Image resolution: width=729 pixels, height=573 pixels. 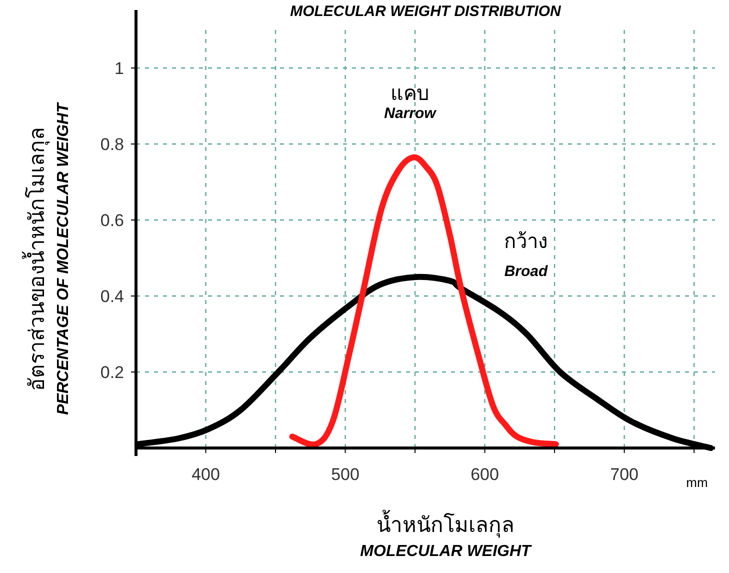 What do you see at coordinates (624, 474) in the screenshot?
I see `x-tick-label: 700` at bounding box center [624, 474].